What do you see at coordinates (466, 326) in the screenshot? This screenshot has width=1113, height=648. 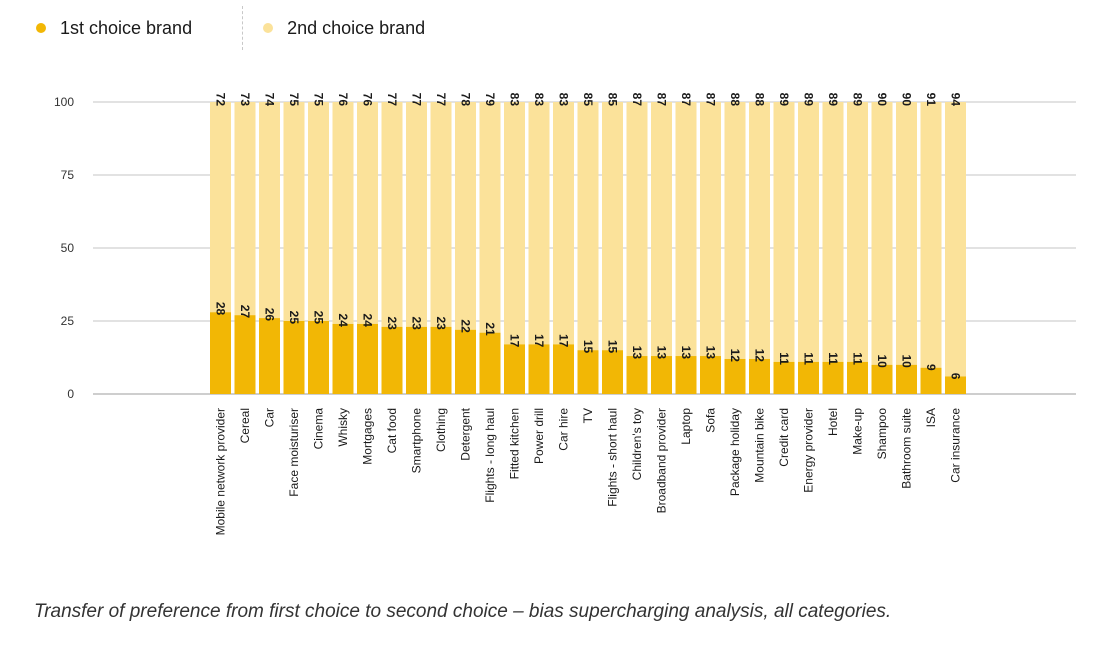 I see `value-label-first: 22` at bounding box center [466, 326].